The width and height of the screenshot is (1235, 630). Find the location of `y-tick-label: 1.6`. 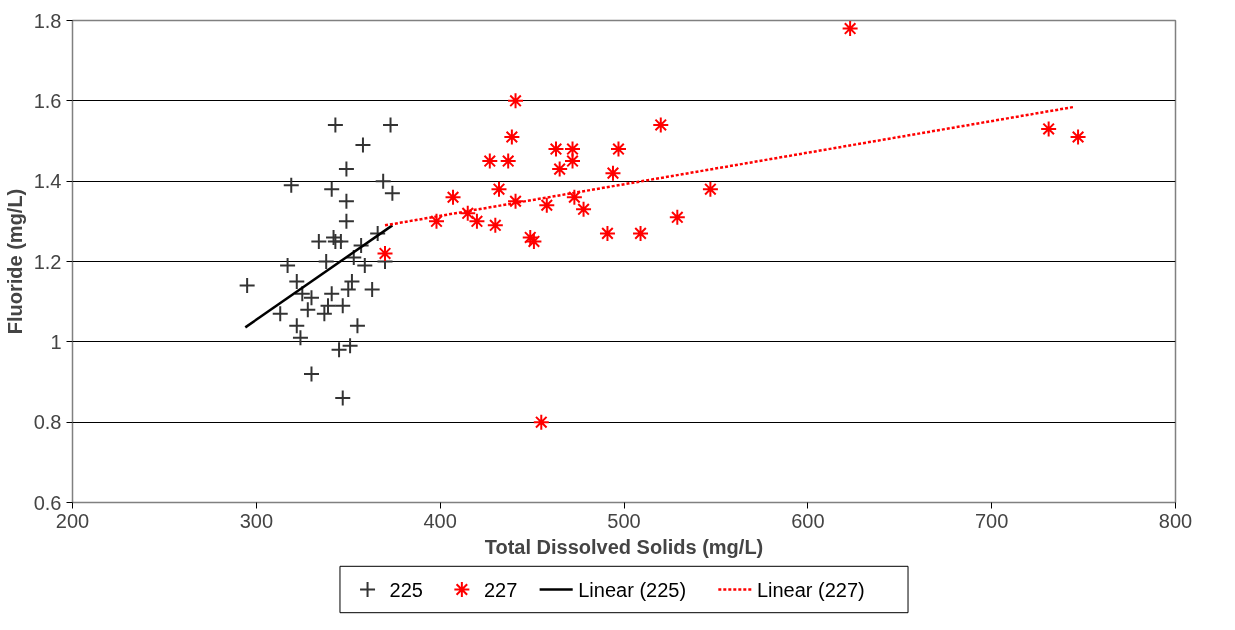

y-tick-label: 1.6 is located at coordinates (47, 100).